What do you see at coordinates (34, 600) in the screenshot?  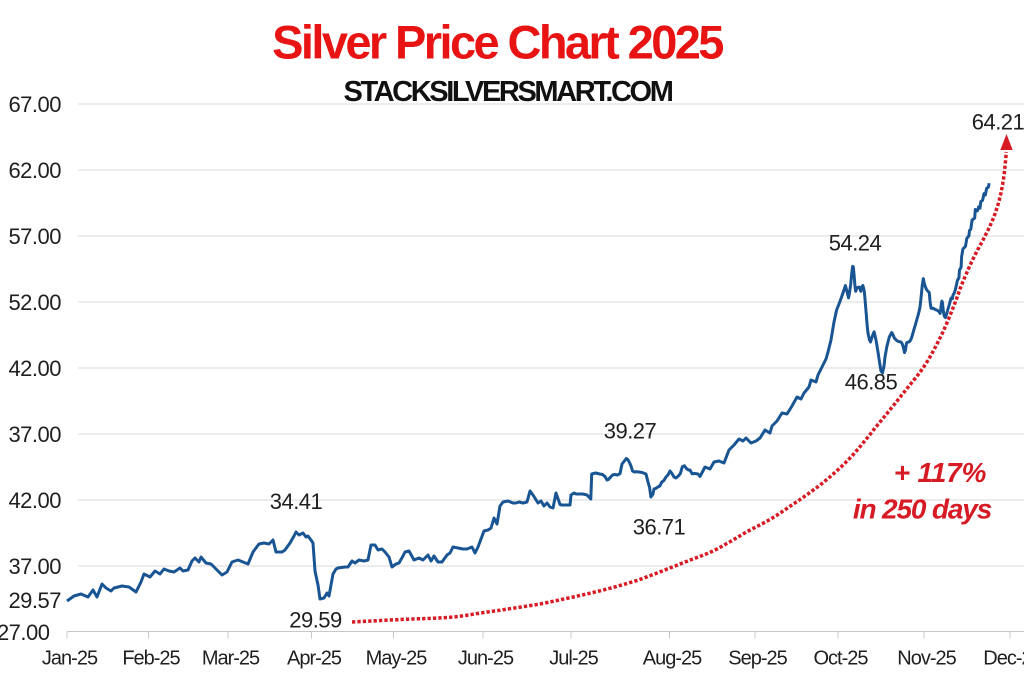 I see `svg-text: 29.57` at bounding box center [34, 600].